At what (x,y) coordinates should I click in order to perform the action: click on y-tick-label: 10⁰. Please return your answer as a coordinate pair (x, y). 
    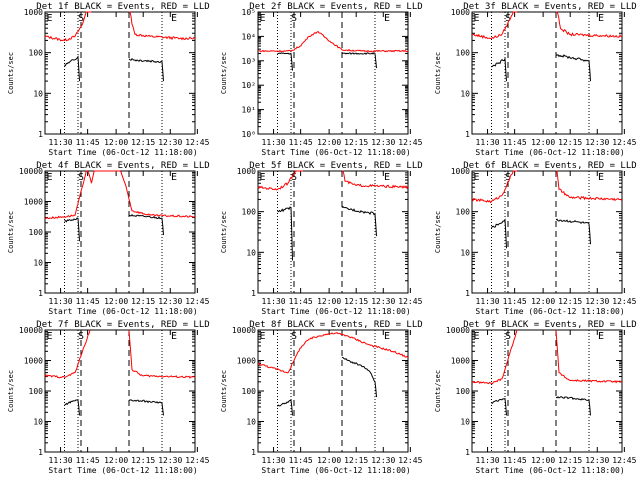
    Looking at the image, I should click on (249, 134).